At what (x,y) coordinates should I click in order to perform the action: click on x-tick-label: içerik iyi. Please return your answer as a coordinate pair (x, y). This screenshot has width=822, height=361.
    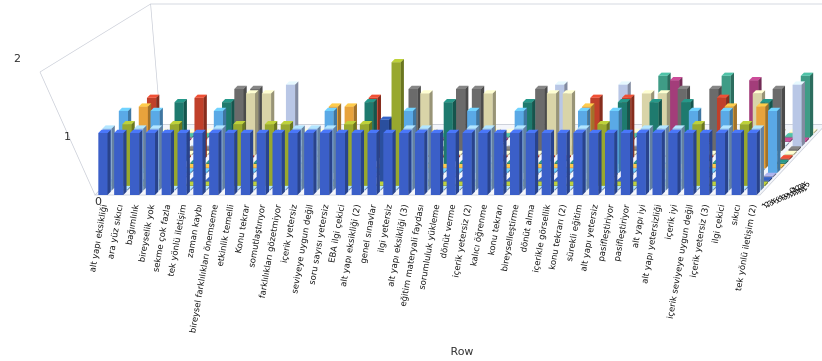
    Looking at the image, I should click on (672, 222).